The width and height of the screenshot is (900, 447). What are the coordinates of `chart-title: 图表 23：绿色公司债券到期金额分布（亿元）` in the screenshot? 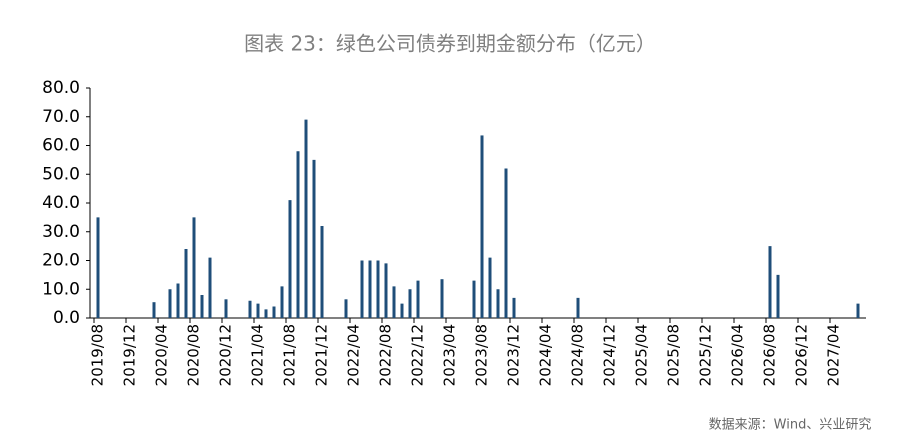 It's located at (450, 44).